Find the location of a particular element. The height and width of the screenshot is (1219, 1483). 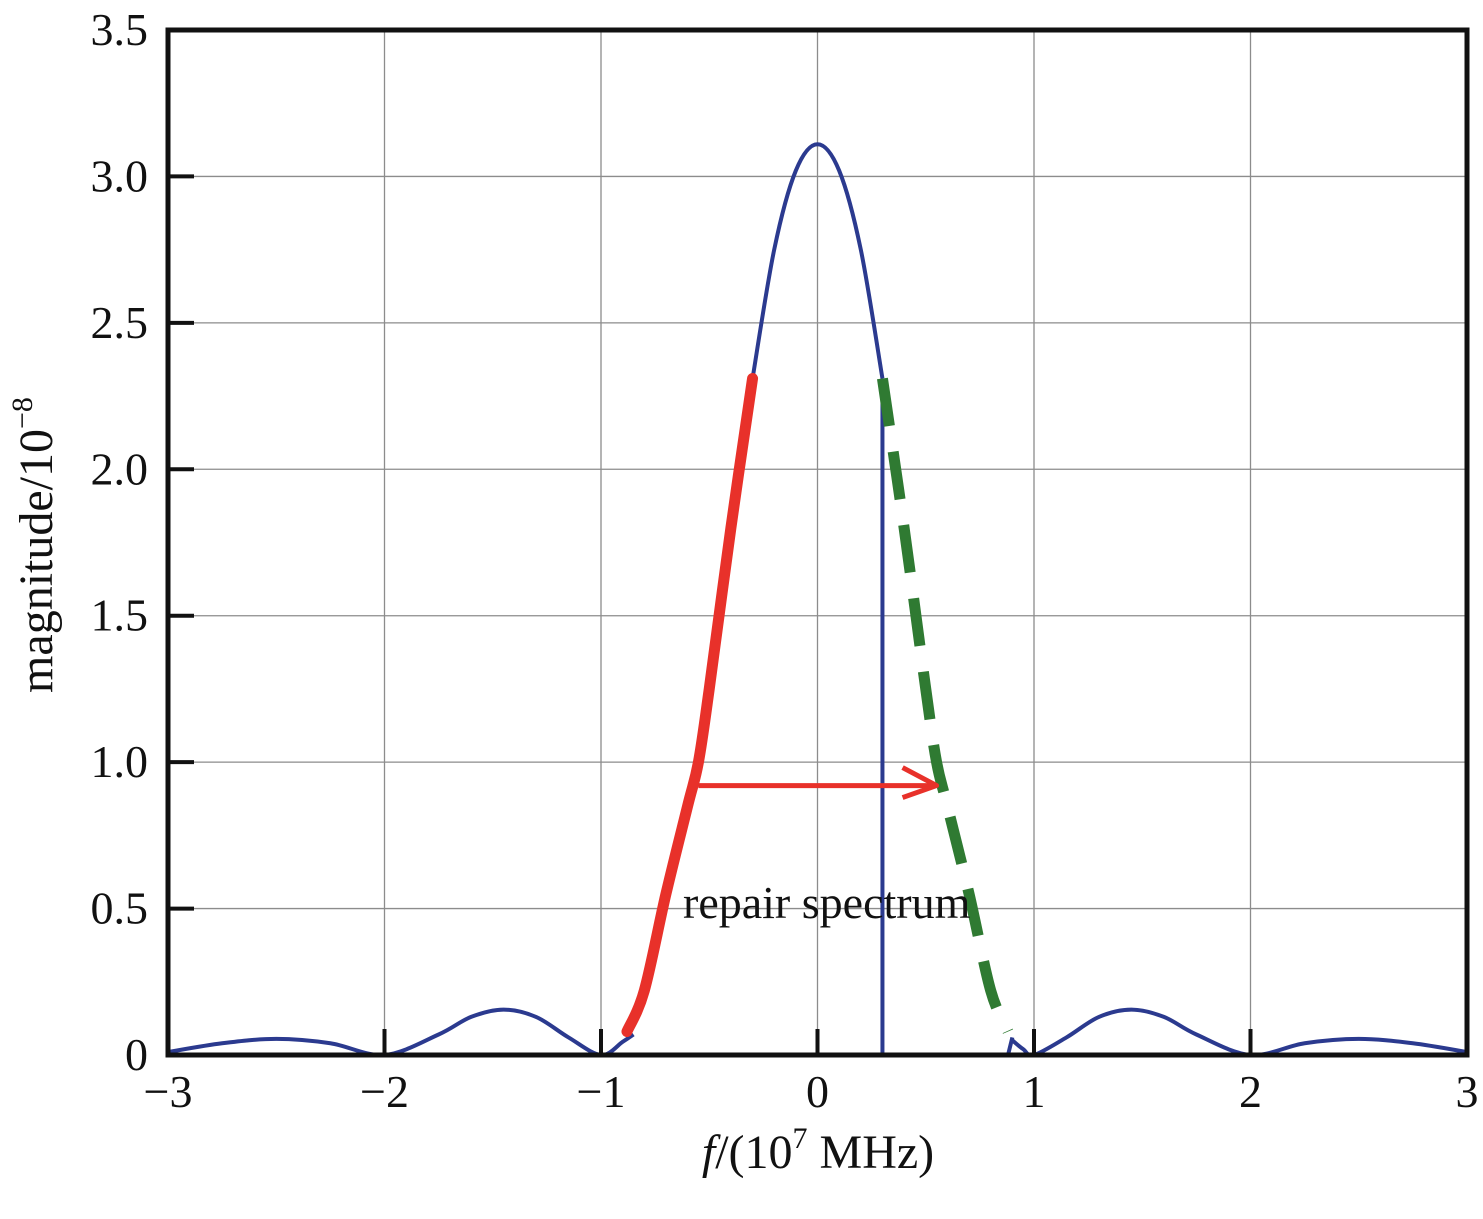

y-axis-label-exponent: −8 is located at coordinates (22, 413).